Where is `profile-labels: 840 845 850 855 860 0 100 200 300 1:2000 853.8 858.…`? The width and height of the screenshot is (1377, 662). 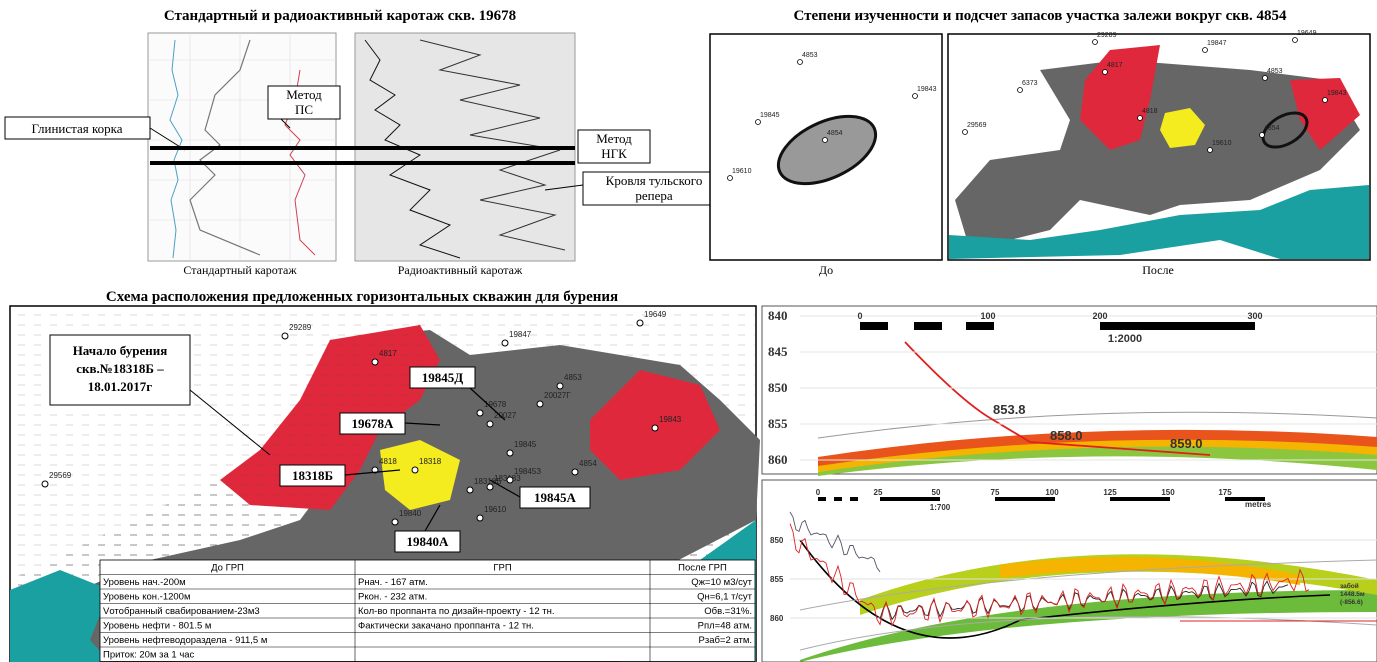 profile-labels: 840 845 850 855 860 0 100 200 300 1:2000 853.8 858.… is located at coordinates (1072, 387).